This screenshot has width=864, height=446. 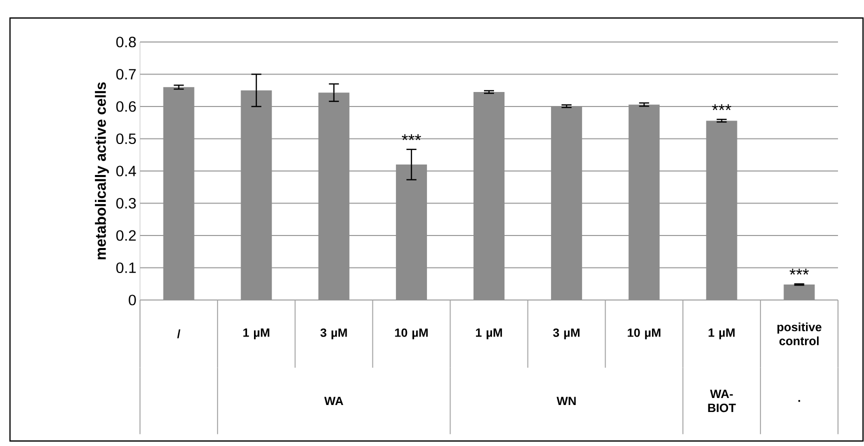 I want to click on text: WA, so click(x=334, y=401).